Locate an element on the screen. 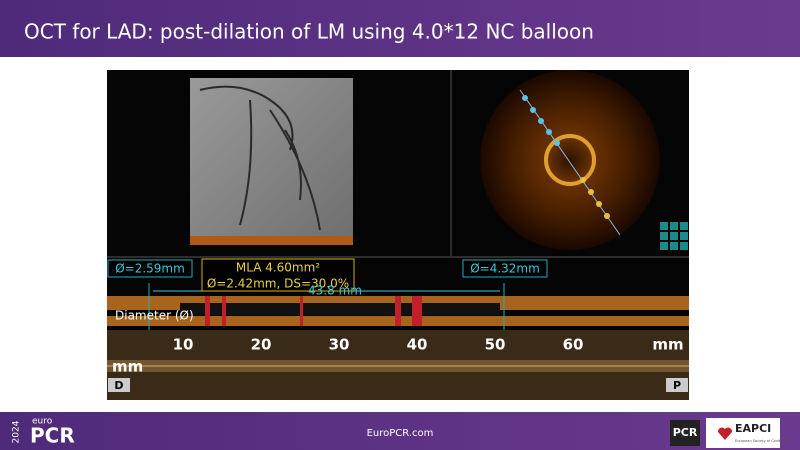  mla-detail: Ø=2.42mm, DS=30.0% is located at coordinates (278, 284).